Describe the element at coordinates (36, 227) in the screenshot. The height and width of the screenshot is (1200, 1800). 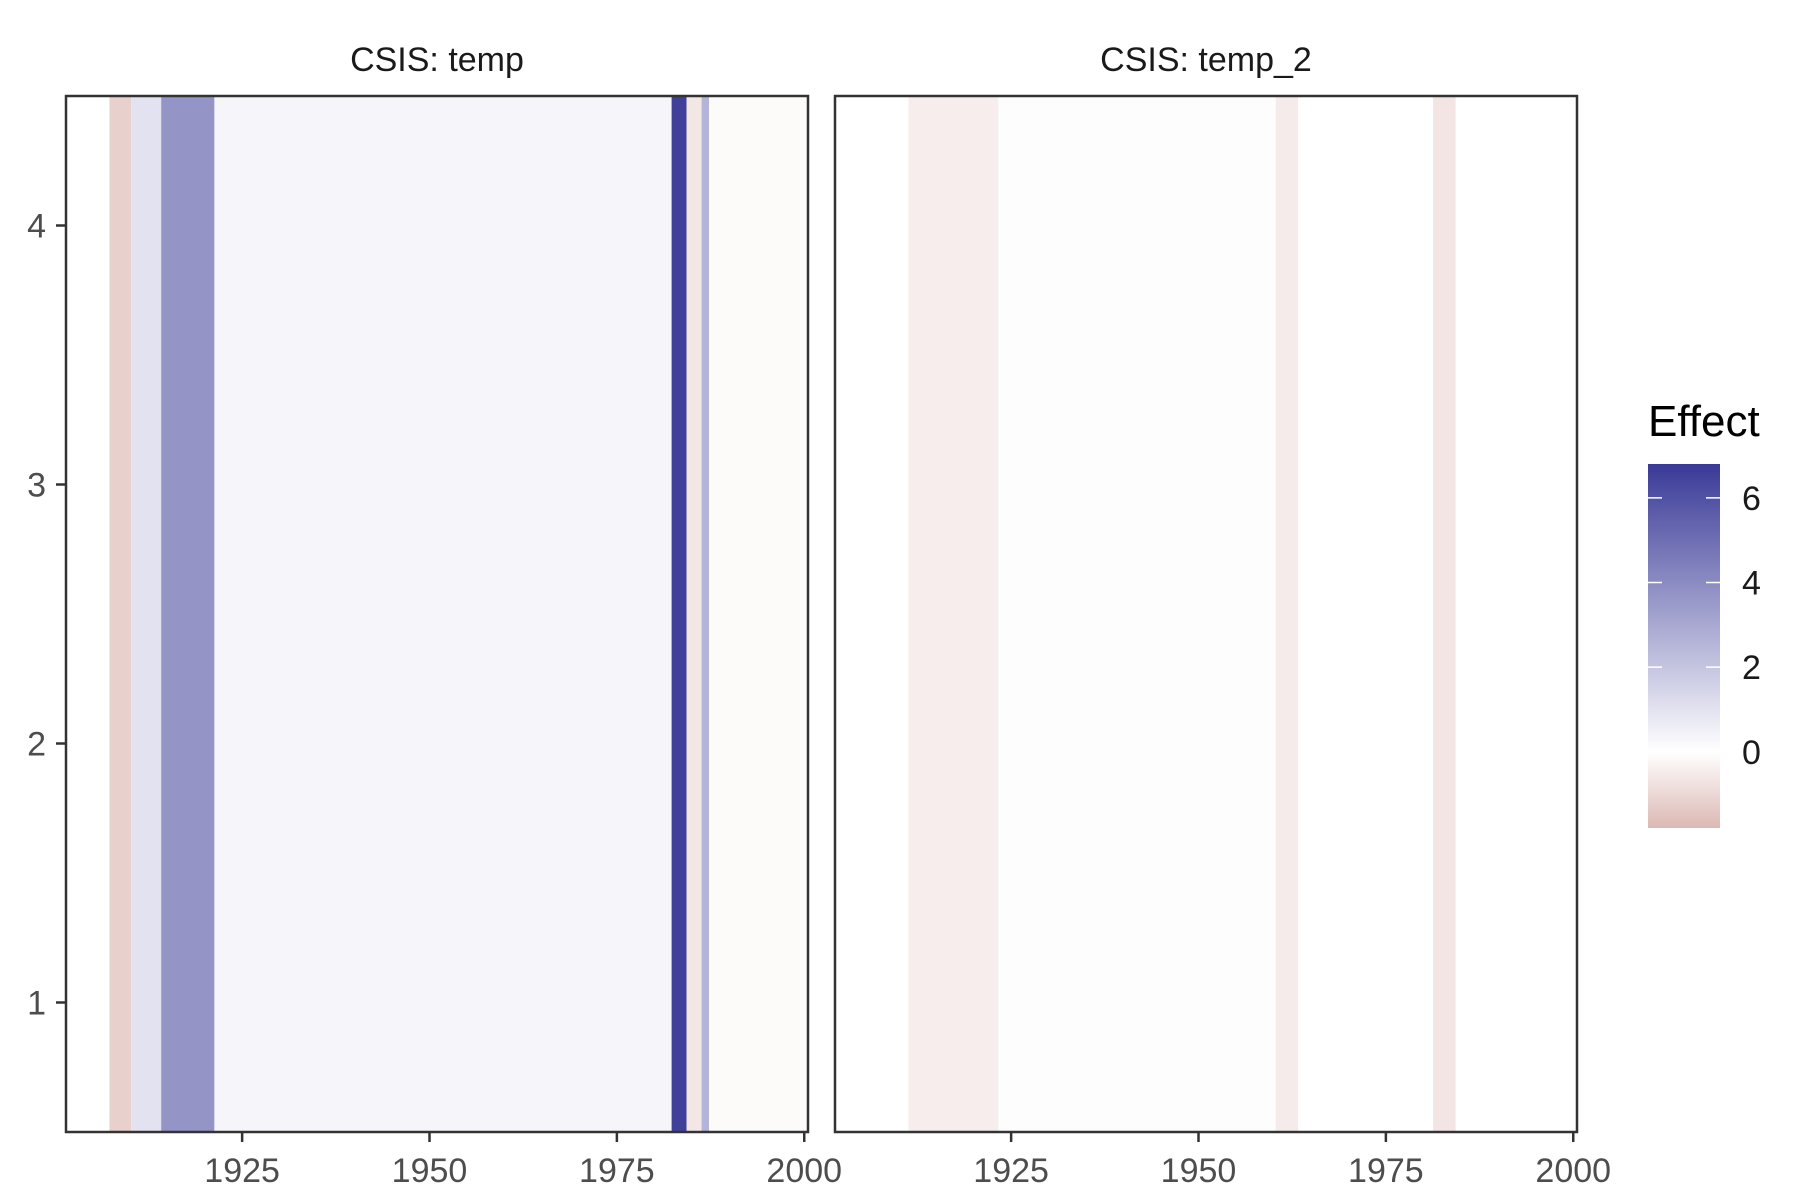
I see `y-tick-label: 4` at that location.